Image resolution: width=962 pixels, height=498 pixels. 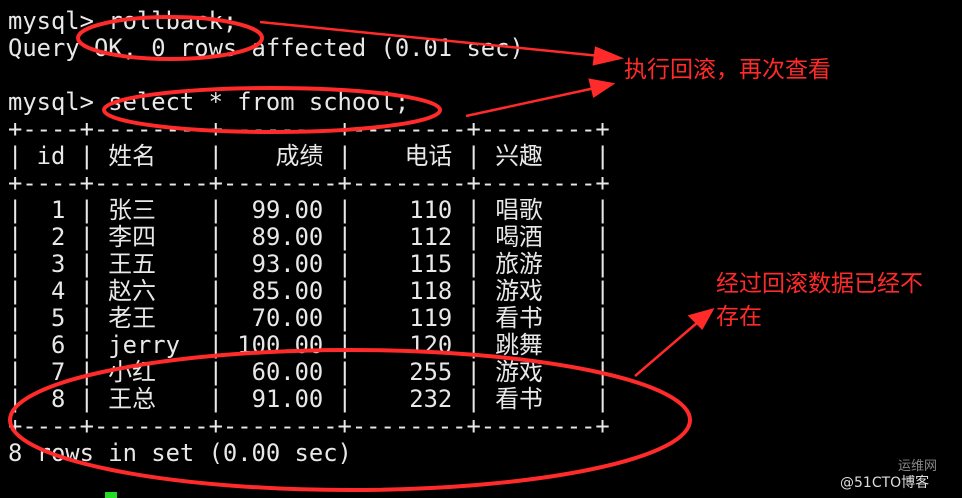 I want to click on table-cell: 王五, so click(x=132, y=264).